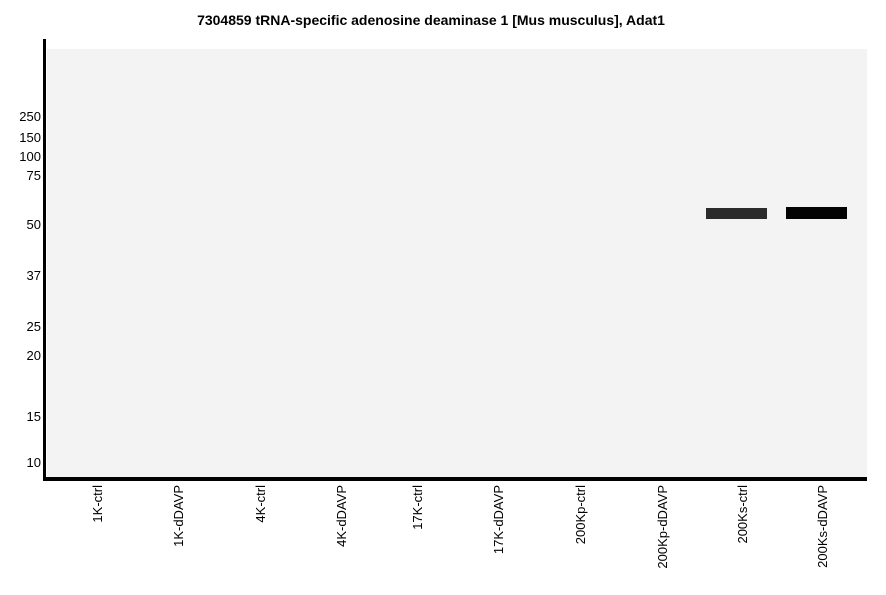 The height and width of the screenshot is (595, 886). I want to click on y-tick-label: 50, so click(33, 224).